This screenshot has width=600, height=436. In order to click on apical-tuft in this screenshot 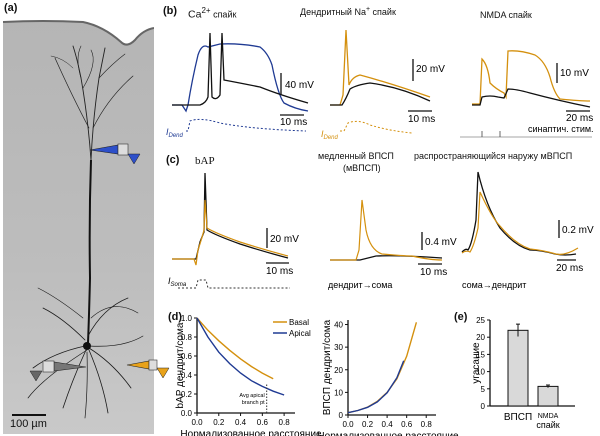, I will do `click(92, 103)`.